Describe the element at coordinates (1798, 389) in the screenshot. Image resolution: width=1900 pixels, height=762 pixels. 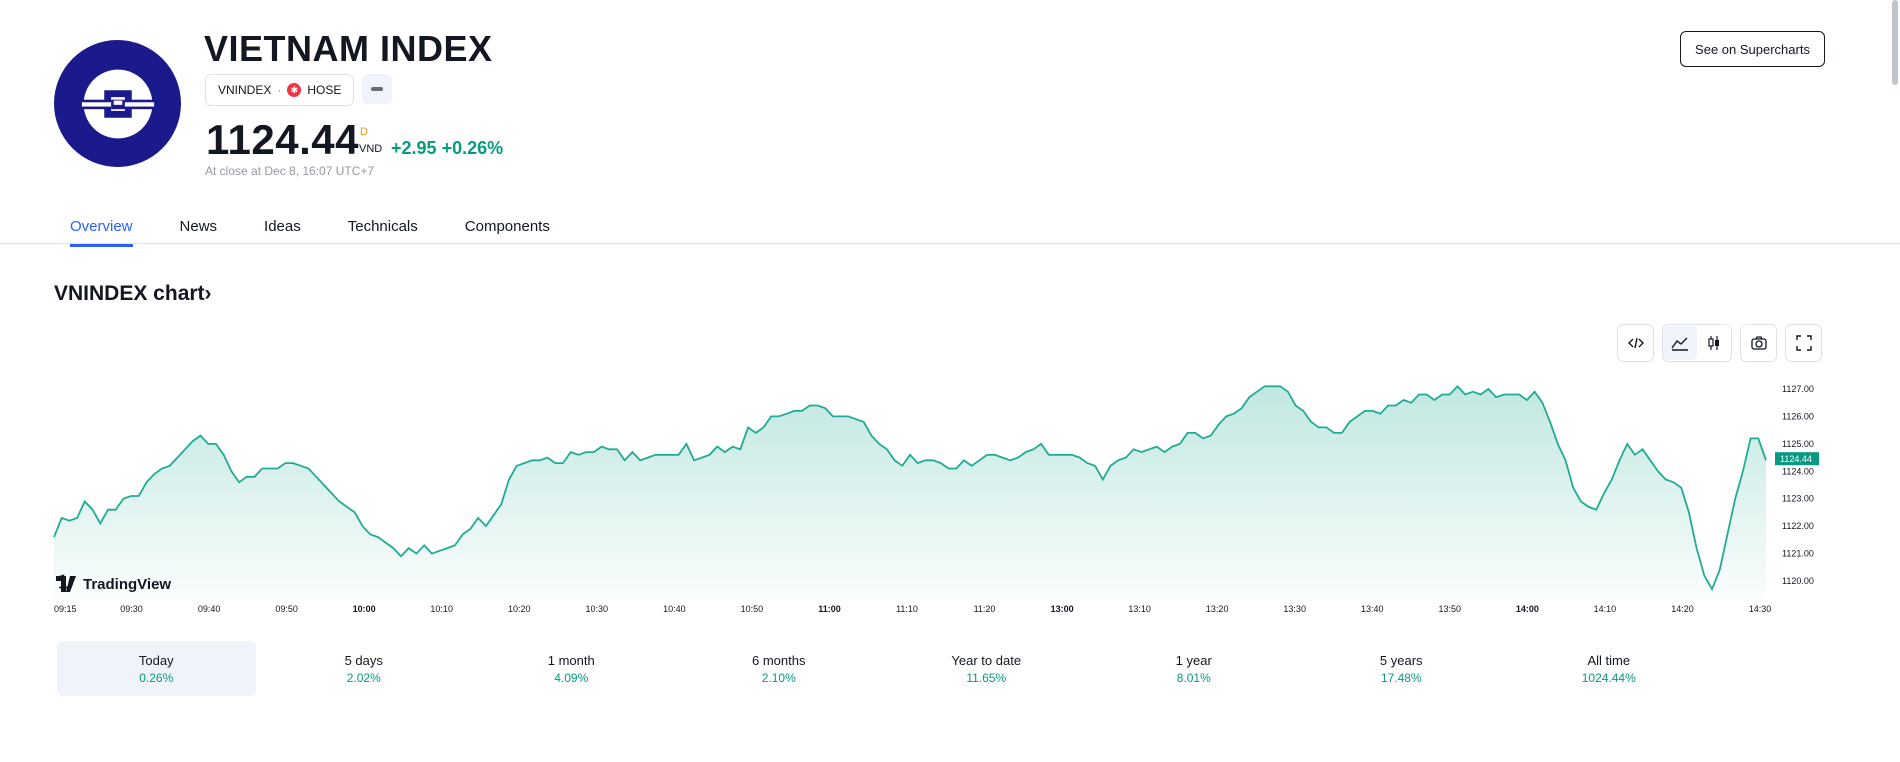
I see `y-tick-label: 1127.00` at that location.